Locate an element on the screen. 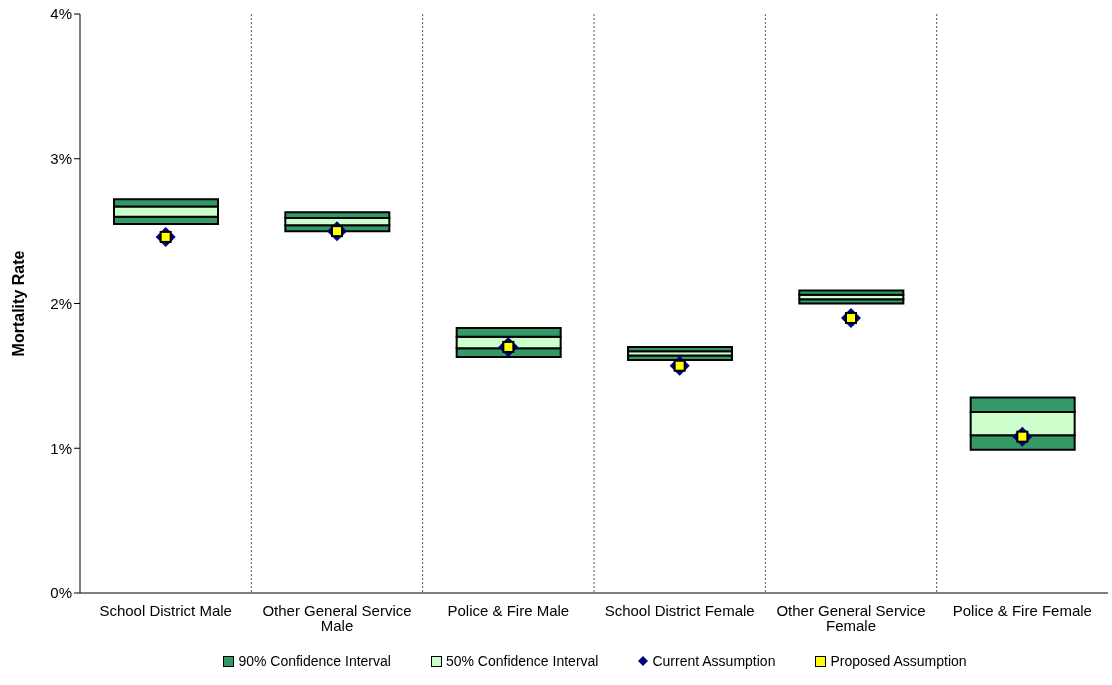  y-tick-label: 4% is located at coordinates (61, 14).